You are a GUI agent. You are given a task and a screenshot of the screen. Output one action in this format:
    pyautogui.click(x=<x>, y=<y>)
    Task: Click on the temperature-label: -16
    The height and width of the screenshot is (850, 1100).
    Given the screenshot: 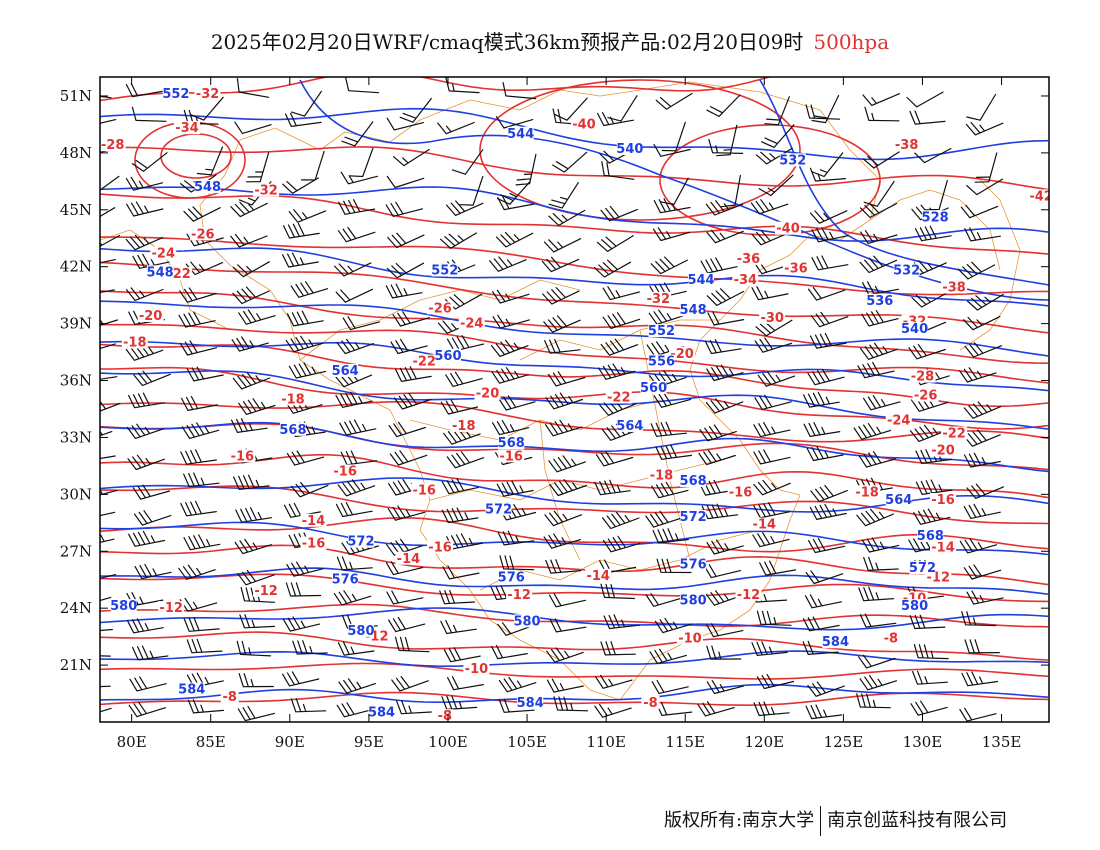 What is the action you would take?
    pyautogui.click(x=345, y=471)
    